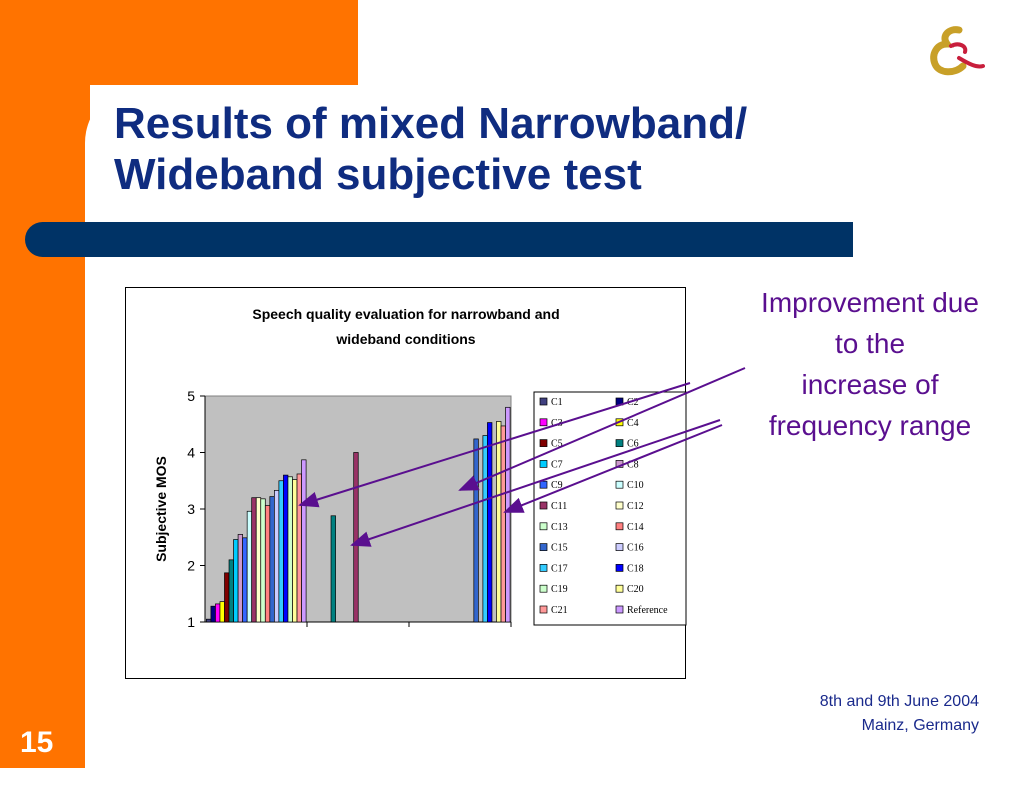  I want to click on legend-label-c8: C8, so click(633, 464).